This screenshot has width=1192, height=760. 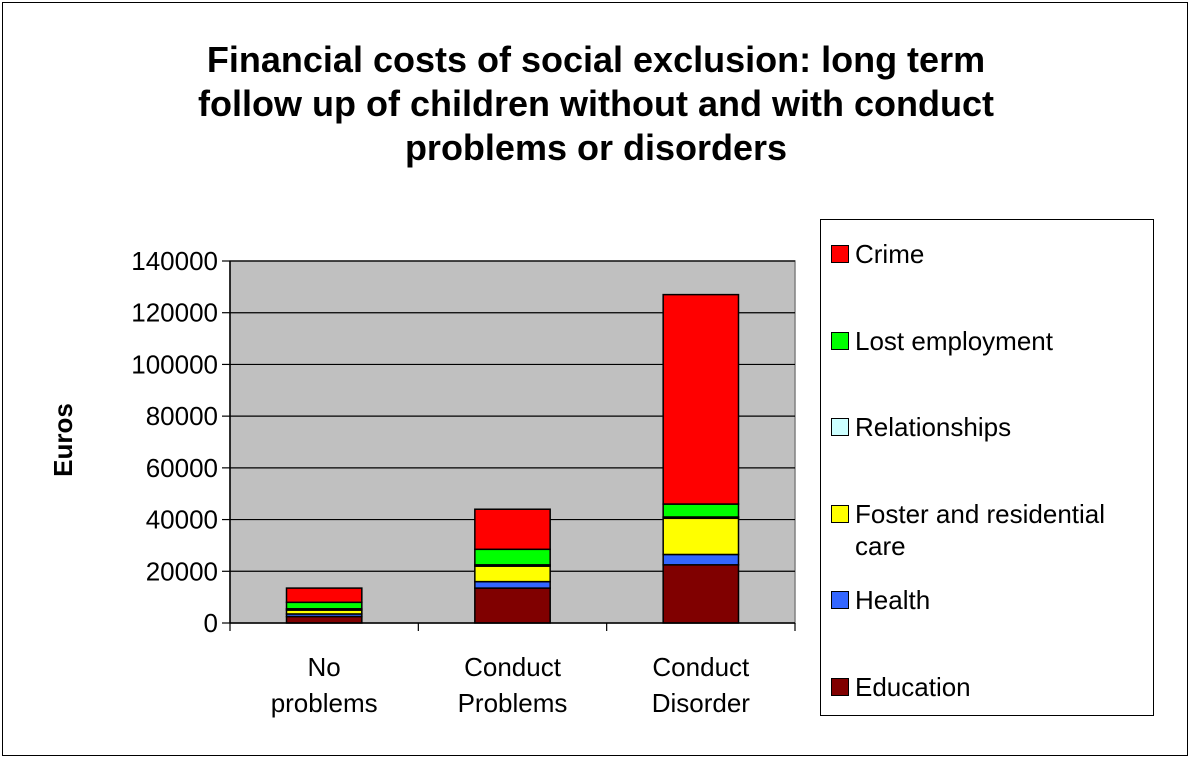 What do you see at coordinates (513, 703) in the screenshot?
I see `x-tick-label: Problems` at bounding box center [513, 703].